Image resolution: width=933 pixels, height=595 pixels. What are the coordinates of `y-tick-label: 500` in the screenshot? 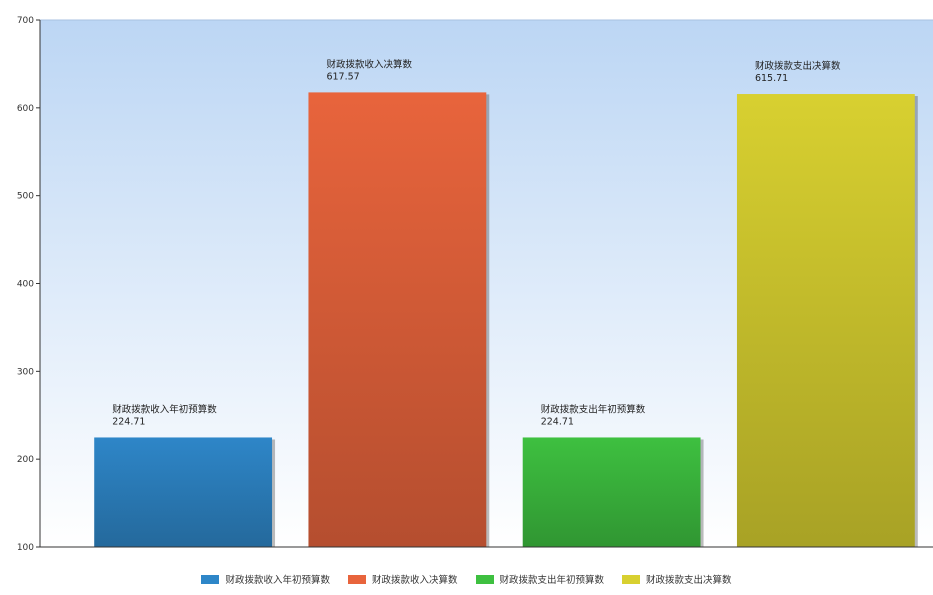 It's located at (25, 197).